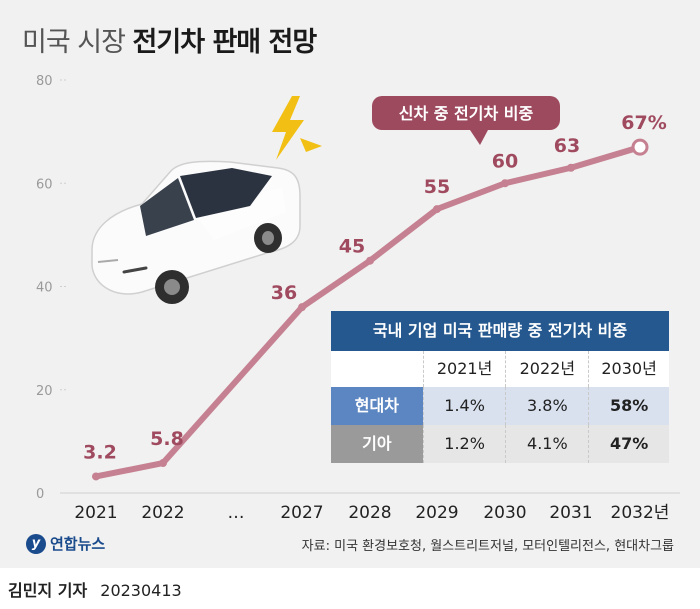 The width and height of the screenshot is (700, 609). I want to click on lightning-icon, so click(288, 128).